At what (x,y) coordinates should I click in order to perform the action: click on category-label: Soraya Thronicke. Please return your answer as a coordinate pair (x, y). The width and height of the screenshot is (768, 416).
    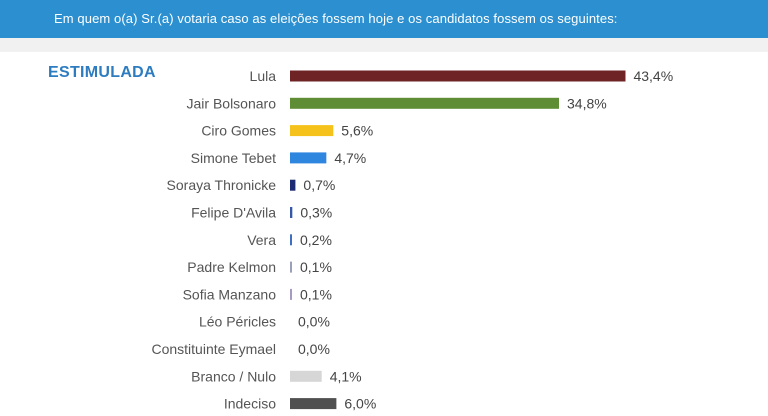
    Looking at the image, I should click on (222, 185).